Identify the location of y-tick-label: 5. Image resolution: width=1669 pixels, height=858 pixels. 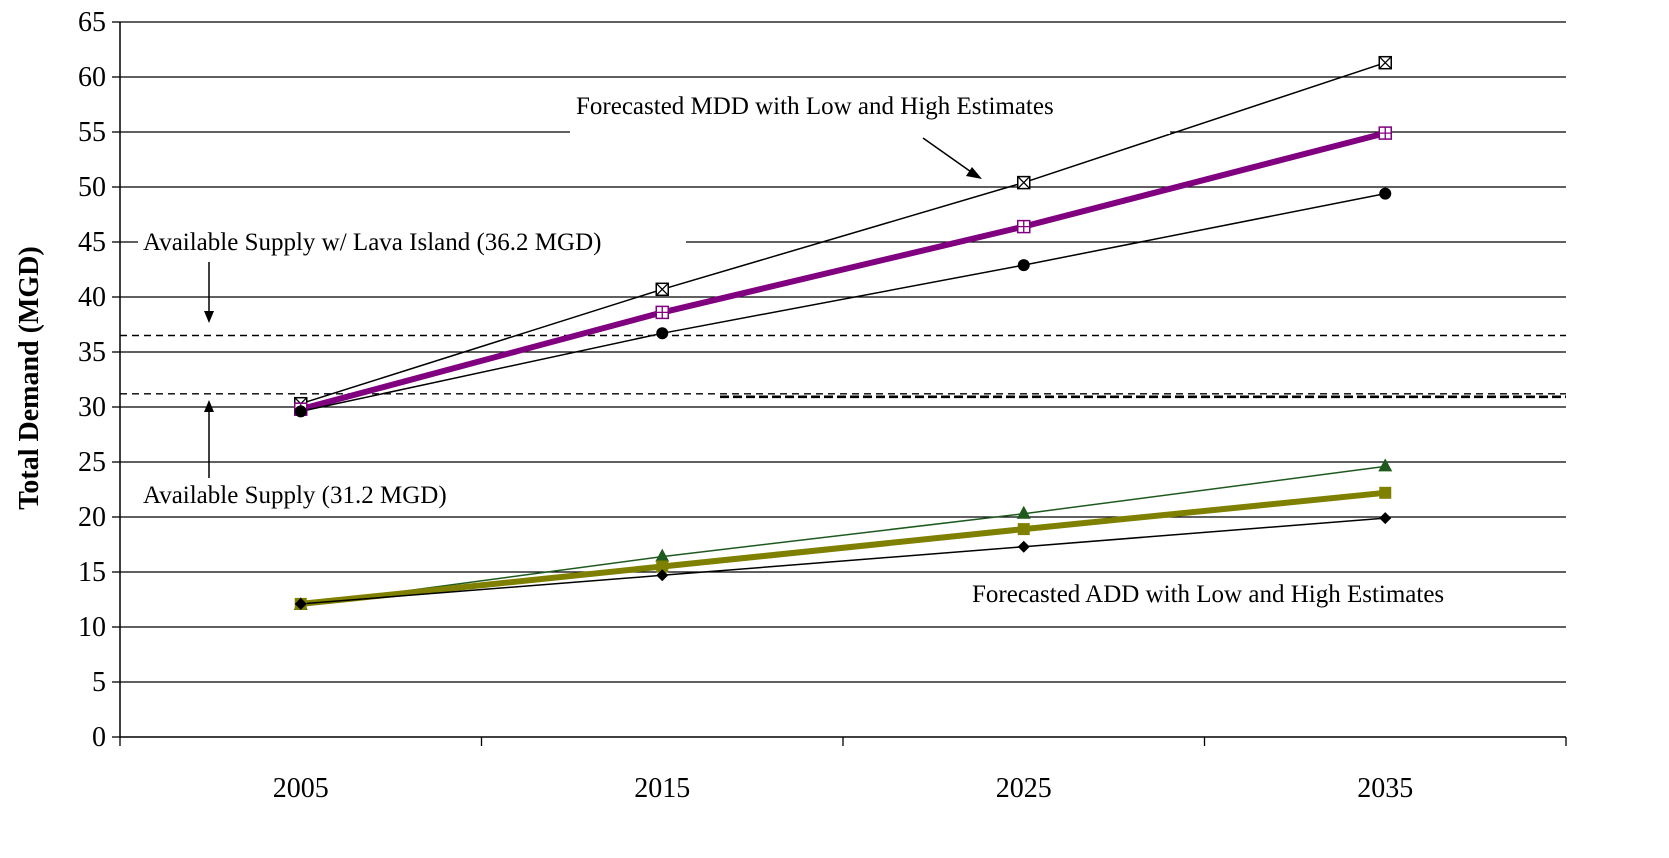
(99, 682).